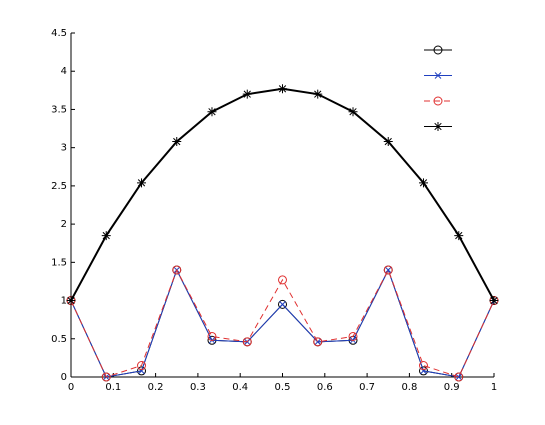 The width and height of the screenshot is (545, 425). What do you see at coordinates (325, 387) in the screenshot?
I see `x-tick-label: 0.6` at bounding box center [325, 387].